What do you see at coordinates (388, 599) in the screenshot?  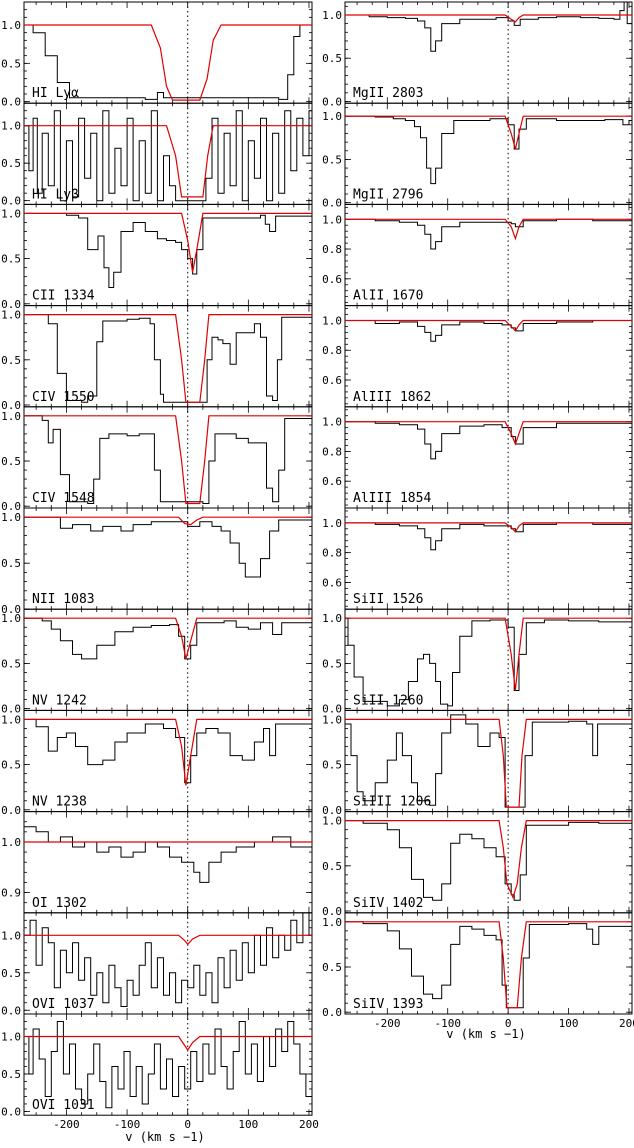 I see `ion-label: SiII 1526` at bounding box center [388, 599].